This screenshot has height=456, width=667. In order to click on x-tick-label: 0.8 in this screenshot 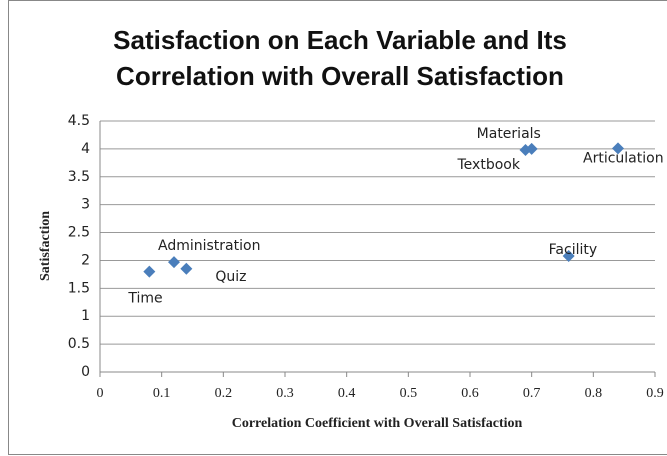, I will do `click(594, 393)`.